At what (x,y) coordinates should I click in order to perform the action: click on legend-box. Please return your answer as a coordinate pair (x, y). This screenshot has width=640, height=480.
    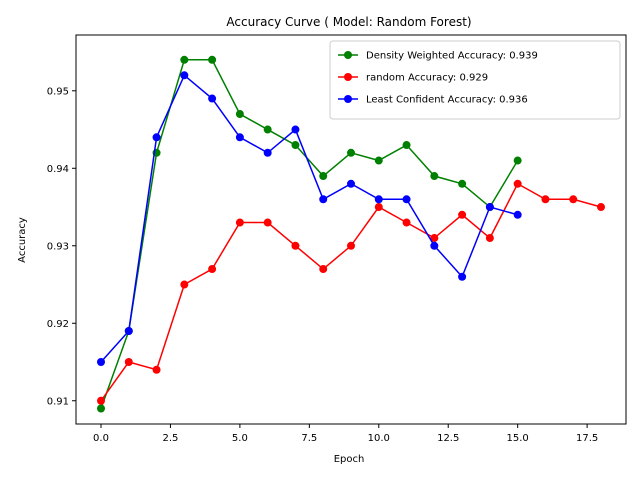
    Looking at the image, I should click on (475, 80).